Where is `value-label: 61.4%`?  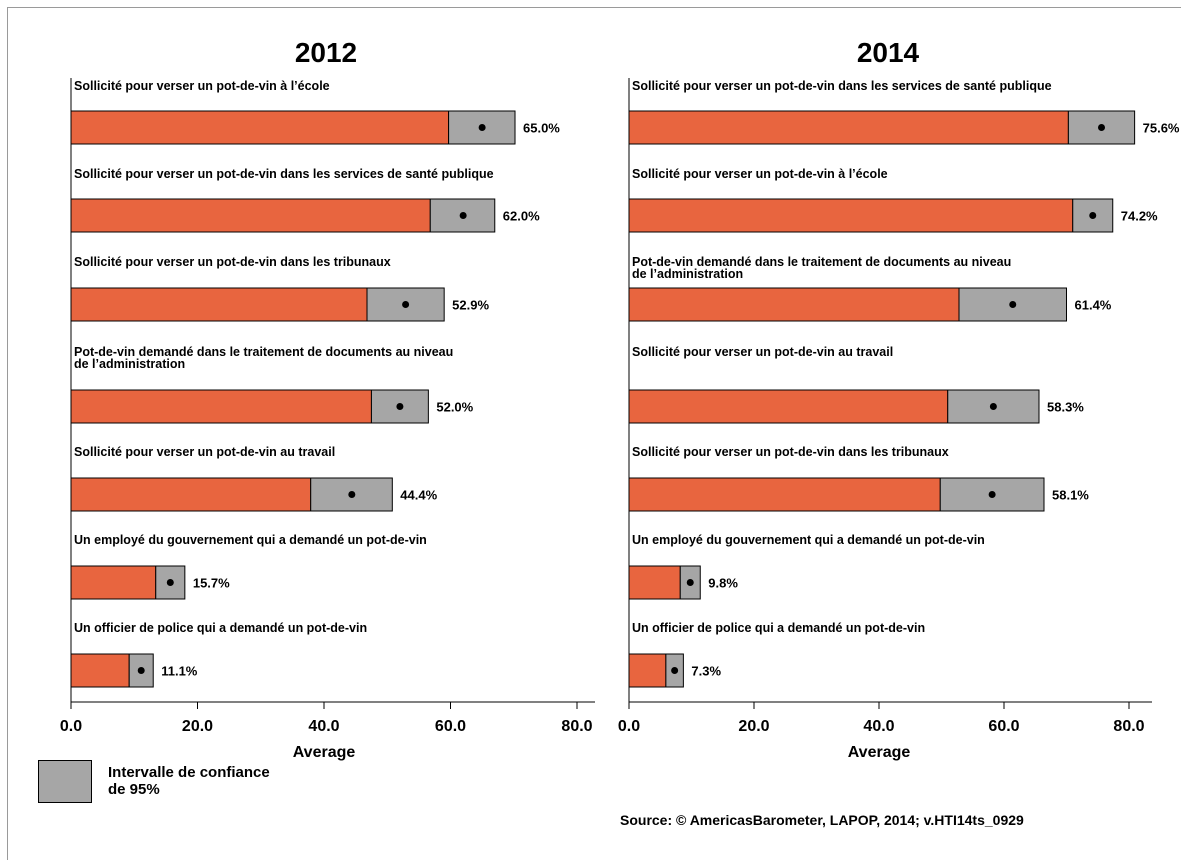
value-label: 61.4% is located at coordinates (1093, 305).